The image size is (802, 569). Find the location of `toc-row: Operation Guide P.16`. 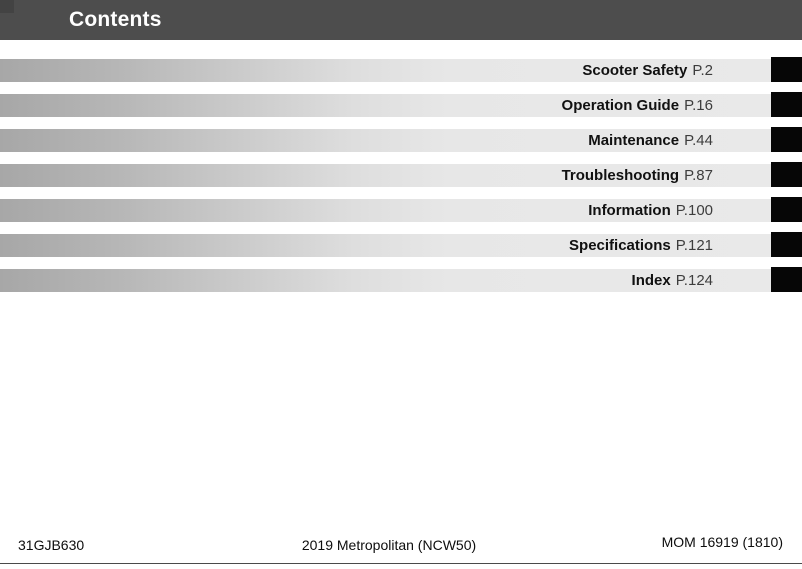

toc-row: Operation Guide P.16 is located at coordinates (401, 104).